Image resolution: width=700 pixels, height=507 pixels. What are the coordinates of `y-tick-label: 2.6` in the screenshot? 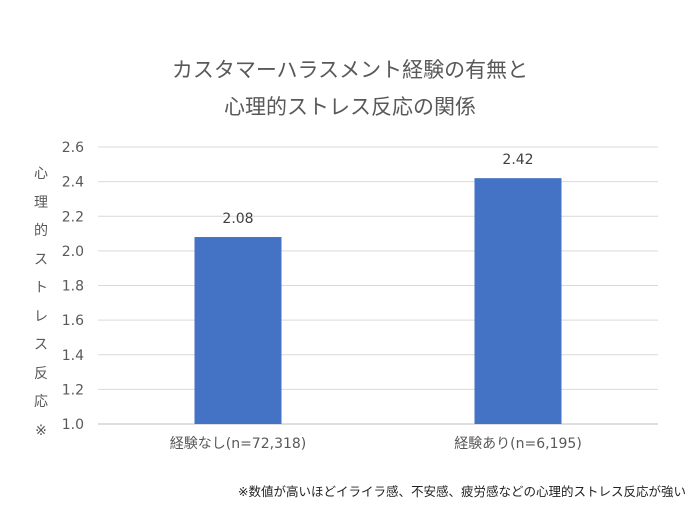 It's located at (73, 148).